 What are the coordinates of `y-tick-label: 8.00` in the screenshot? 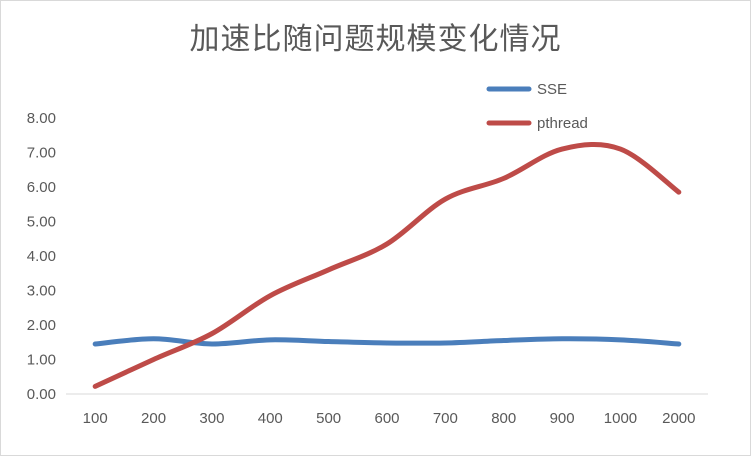 It's located at (41, 118).